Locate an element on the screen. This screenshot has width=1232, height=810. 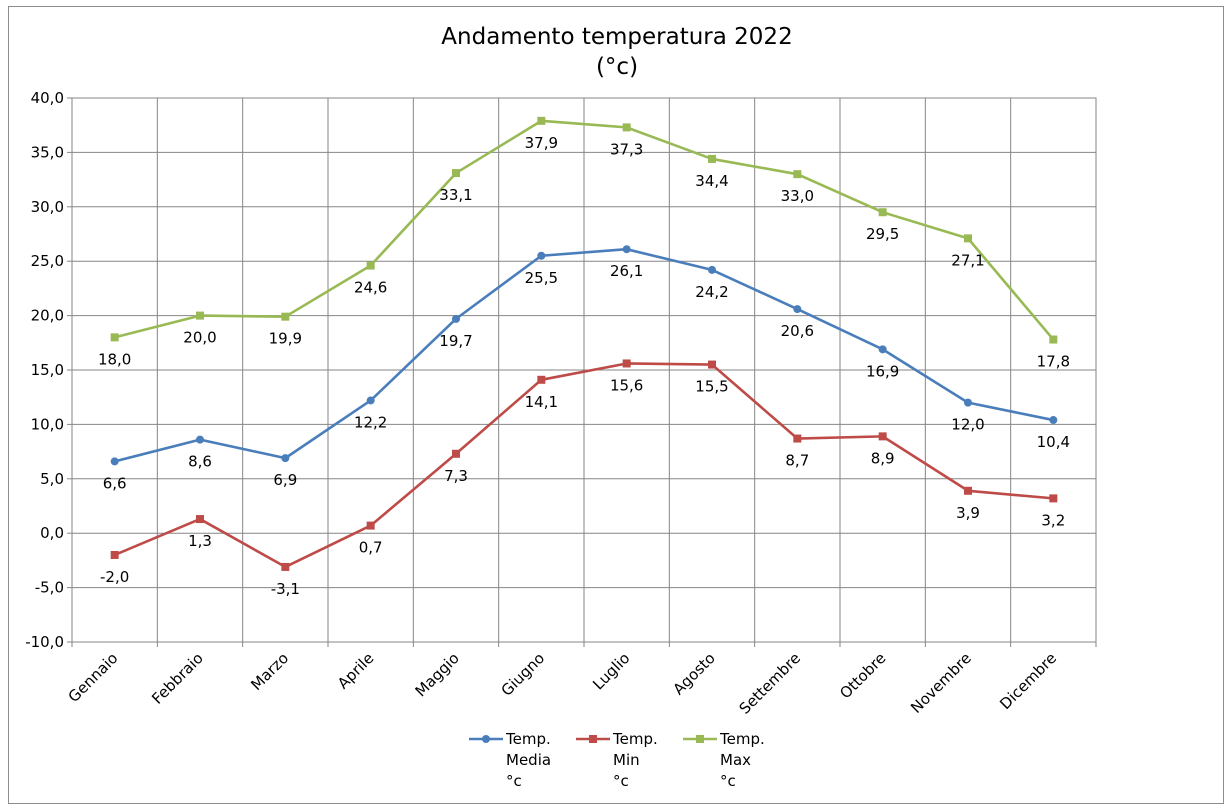
data-label: 8,9 is located at coordinates (883, 458).